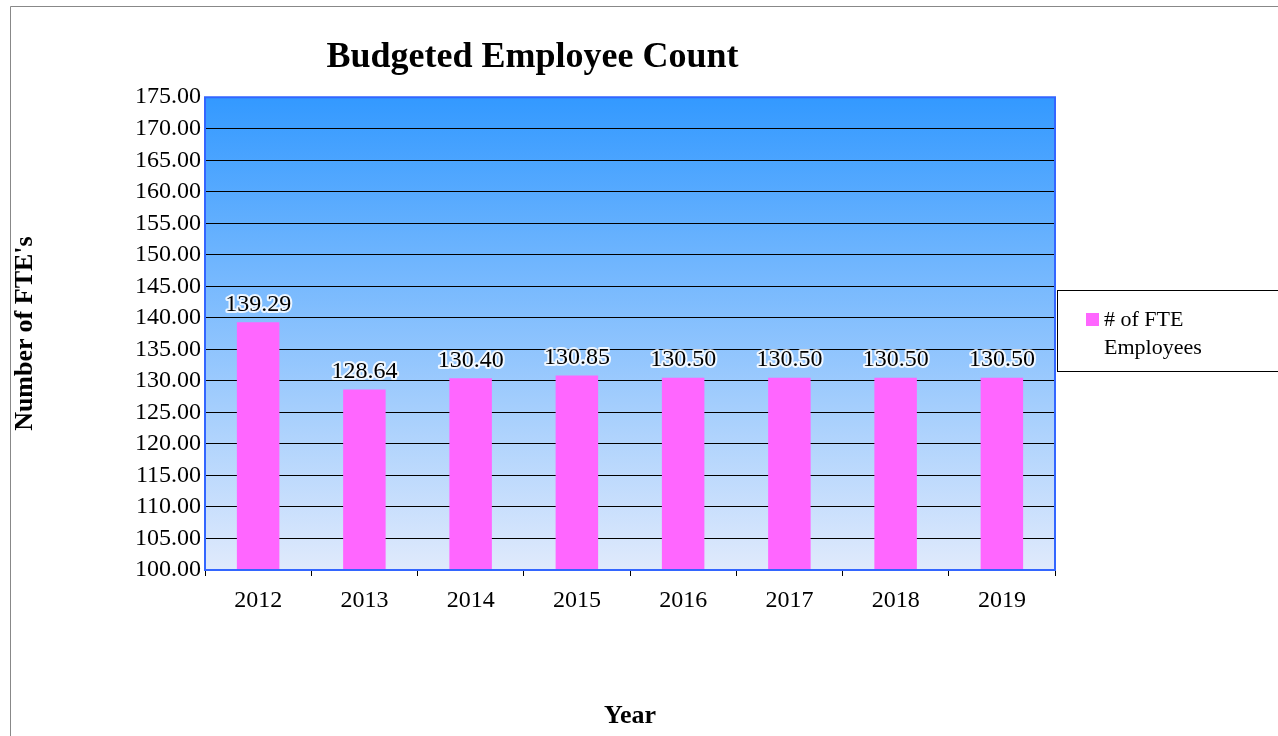 The width and height of the screenshot is (1278, 736). I want to click on x-tick-label: 2018, so click(895, 598).